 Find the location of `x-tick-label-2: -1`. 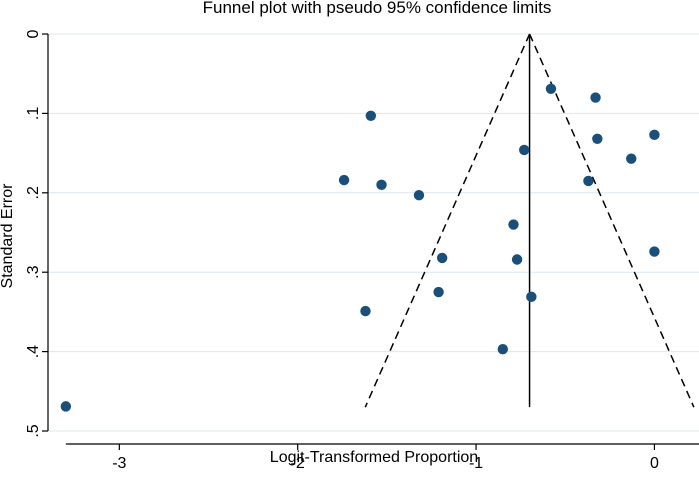

x-tick-label-2: -1 is located at coordinates (476, 463).